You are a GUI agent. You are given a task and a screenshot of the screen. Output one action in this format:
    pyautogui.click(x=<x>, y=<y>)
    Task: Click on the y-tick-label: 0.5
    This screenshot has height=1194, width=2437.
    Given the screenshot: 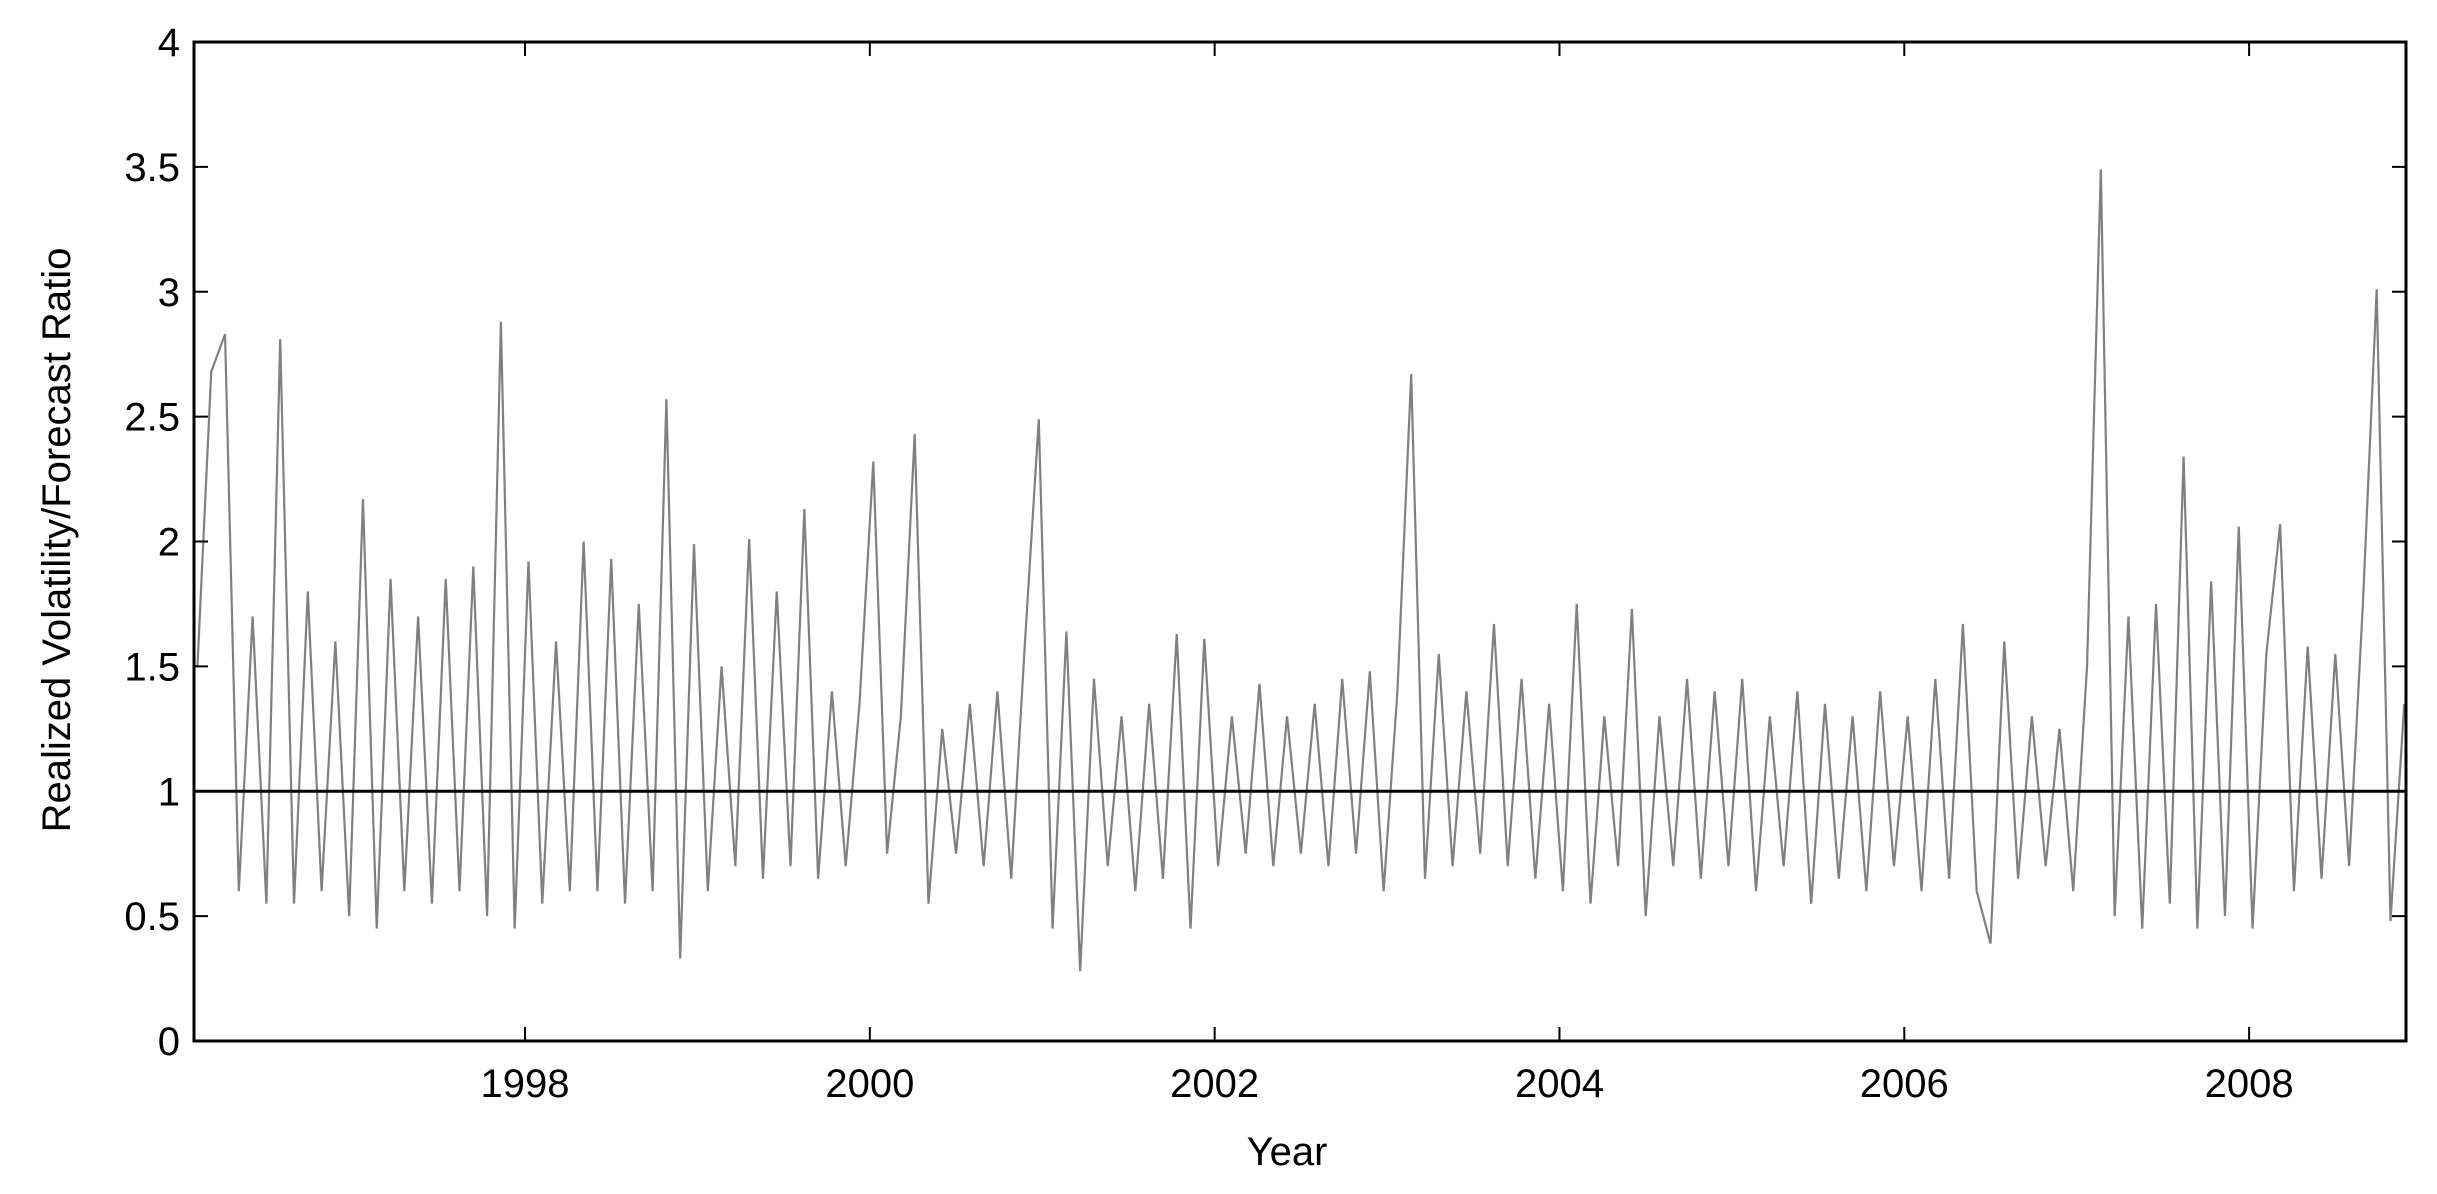 What is the action you would take?
    pyautogui.click(x=152, y=917)
    